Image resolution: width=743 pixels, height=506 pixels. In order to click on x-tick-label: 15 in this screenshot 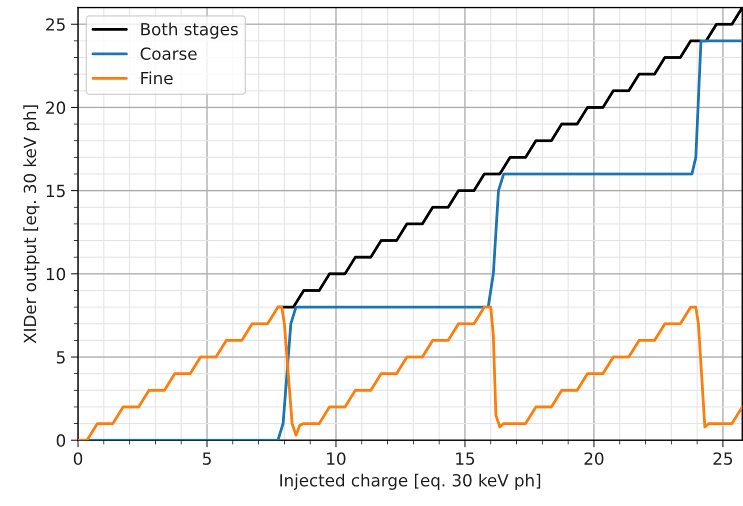, I will do `click(465, 458)`.